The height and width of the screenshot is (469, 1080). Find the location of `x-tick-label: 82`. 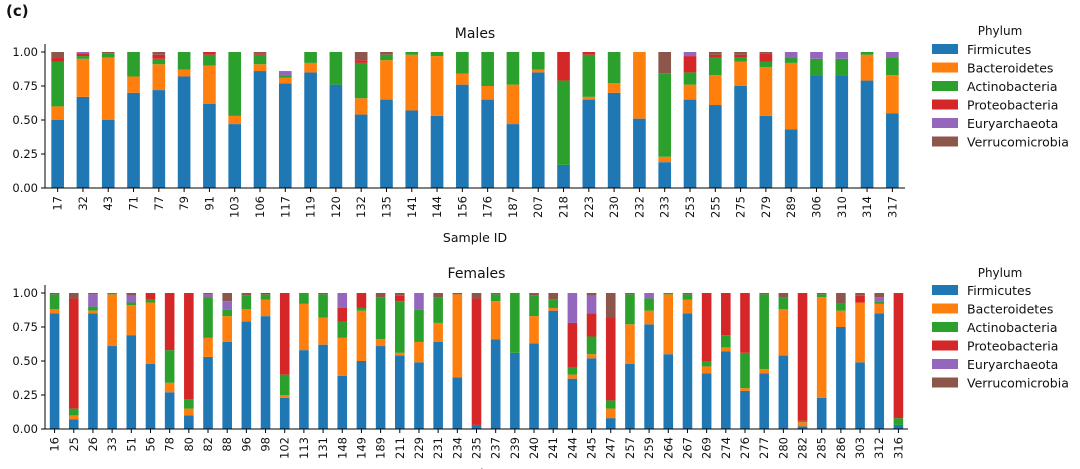

x-tick-label: 82 is located at coordinates (208, 444).